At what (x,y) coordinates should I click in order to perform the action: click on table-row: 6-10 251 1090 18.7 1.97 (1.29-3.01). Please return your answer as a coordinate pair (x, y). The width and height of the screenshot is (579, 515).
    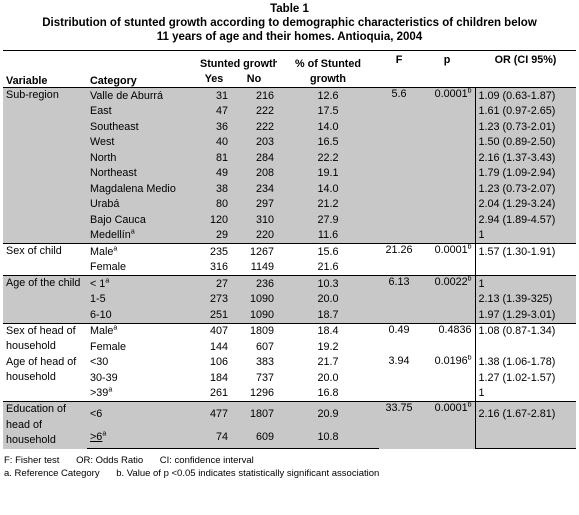
    Looking at the image, I should click on (290, 315).